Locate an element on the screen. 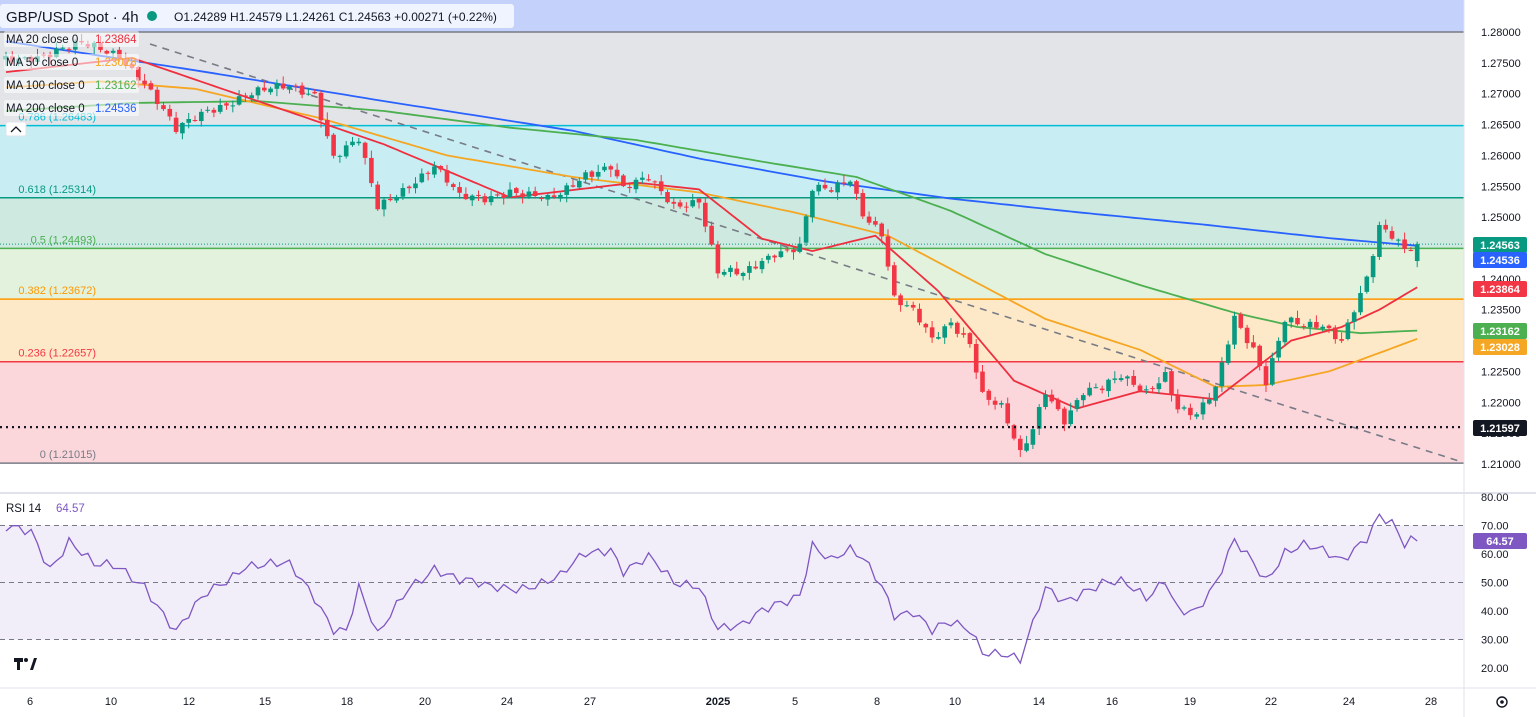 Image resolution: width=1536 pixels, height=717 pixels. rsi-axis: 80.00 70.00 60.00 50.00 40.00 30.00 20.00 64.57 is located at coordinates (1500, 583).